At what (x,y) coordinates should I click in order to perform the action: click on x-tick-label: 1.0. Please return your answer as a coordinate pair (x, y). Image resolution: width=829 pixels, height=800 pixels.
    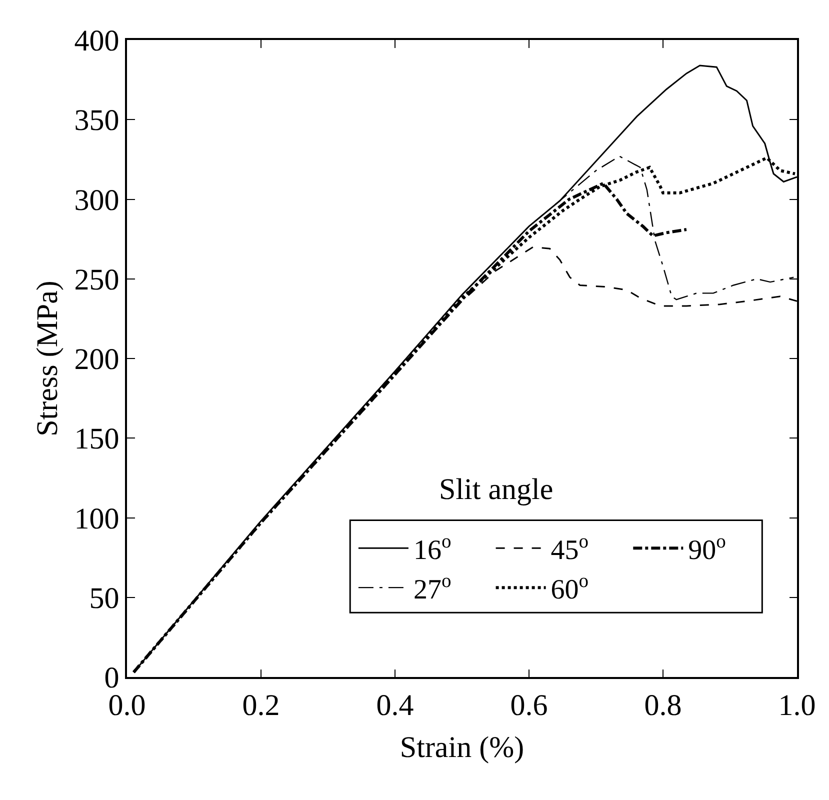
    Looking at the image, I should click on (797, 705).